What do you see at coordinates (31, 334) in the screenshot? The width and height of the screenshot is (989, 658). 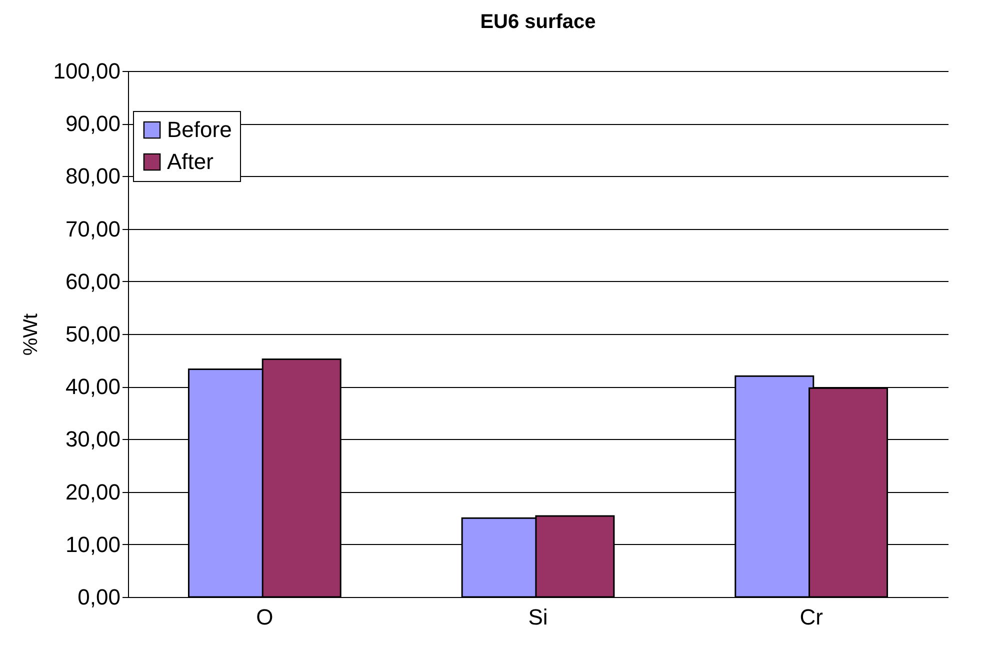 I see `y-axis-title: %Wt` at bounding box center [31, 334].